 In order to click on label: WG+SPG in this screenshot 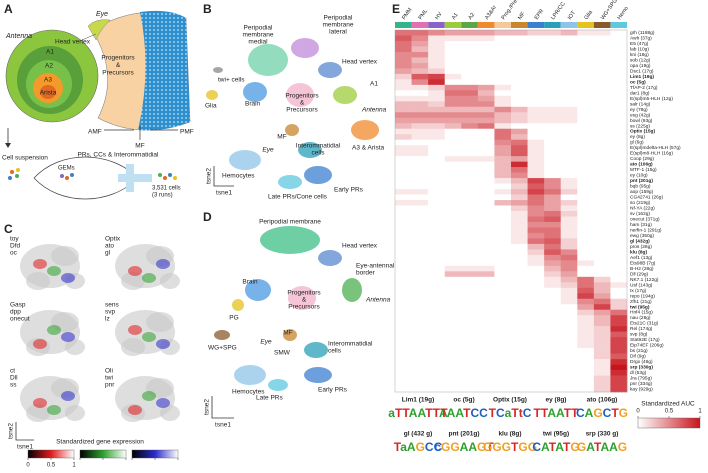, I will do `click(222, 348)`.